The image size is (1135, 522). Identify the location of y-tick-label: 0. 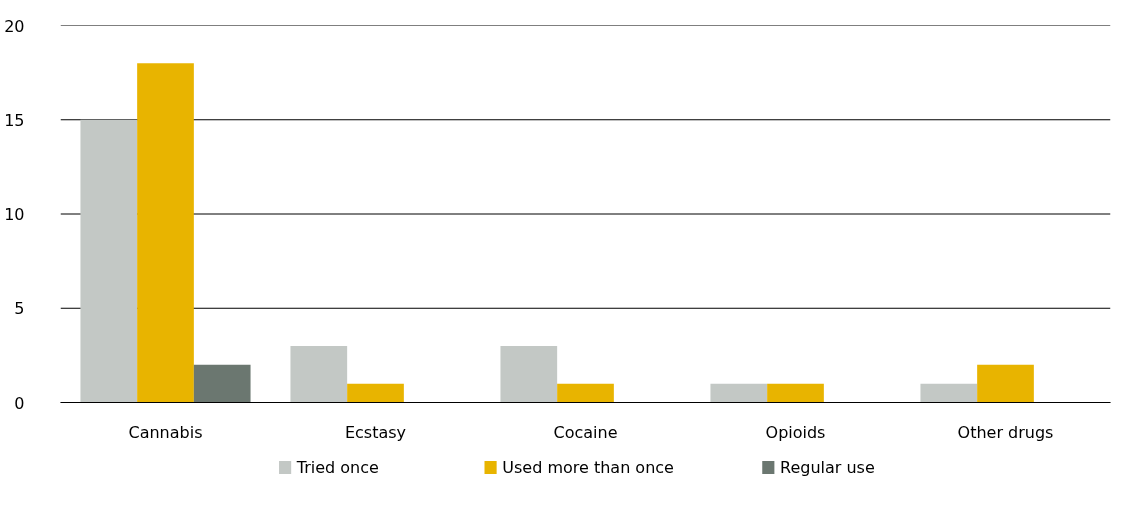
(19, 403).